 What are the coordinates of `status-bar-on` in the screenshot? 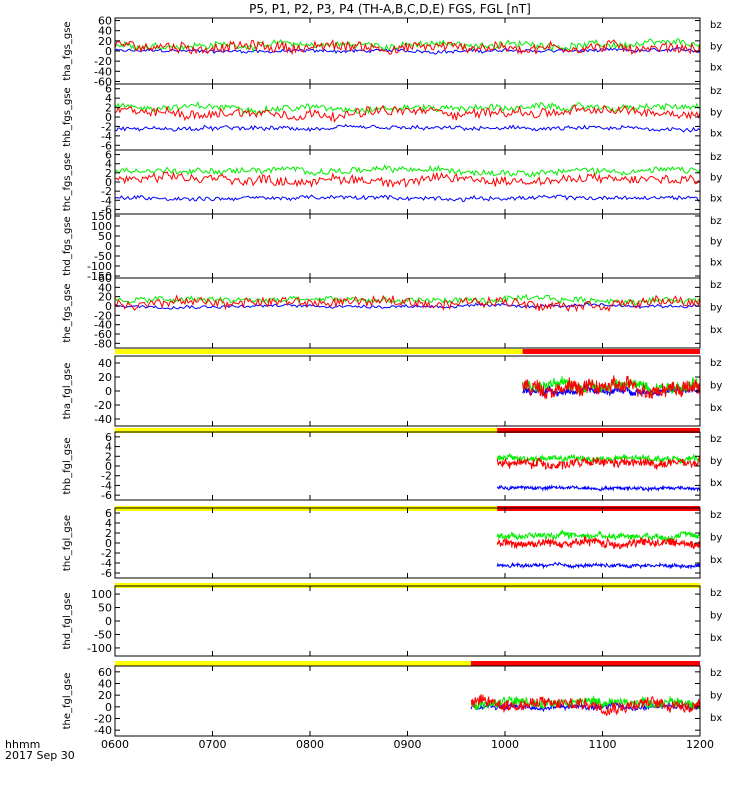 It's located at (611, 351).